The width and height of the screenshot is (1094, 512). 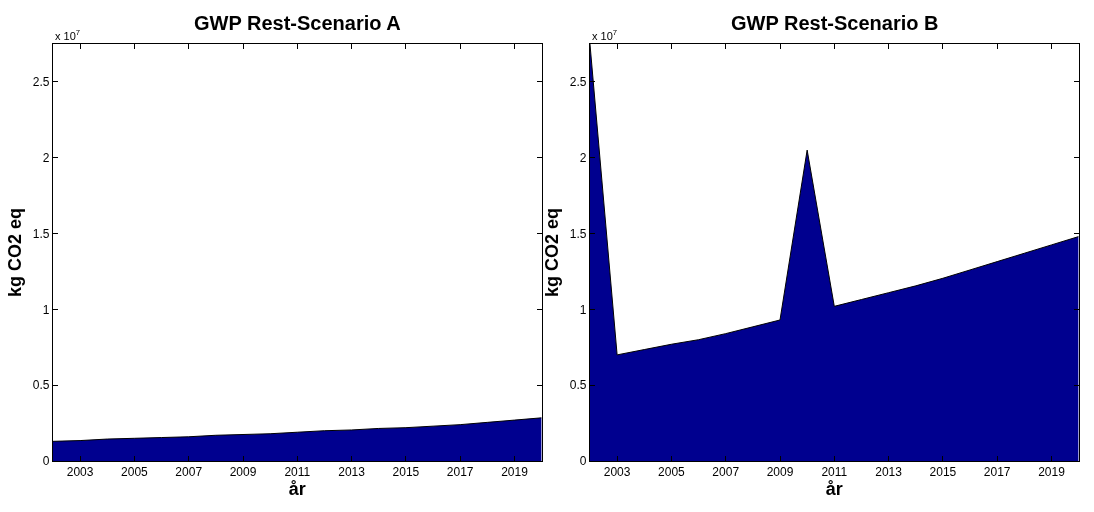 I want to click on chart-title: GWP Rest-Scenario A, so click(x=297, y=23).